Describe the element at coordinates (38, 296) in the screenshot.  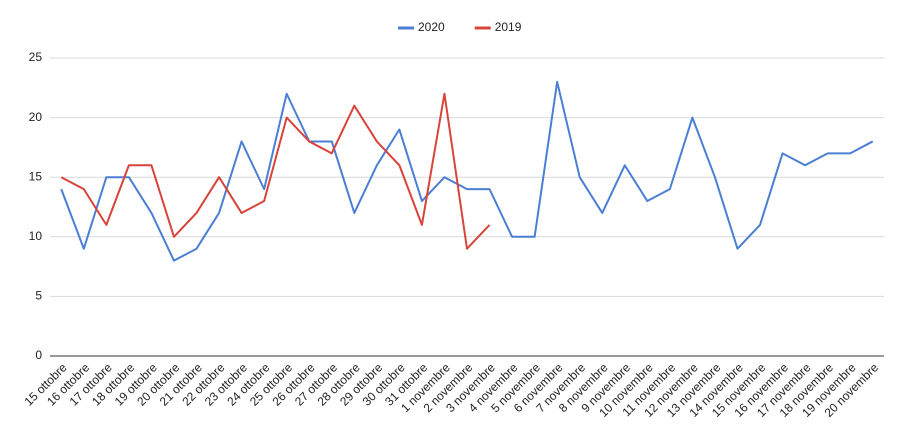
I see `y-tick-label: 5` at that location.